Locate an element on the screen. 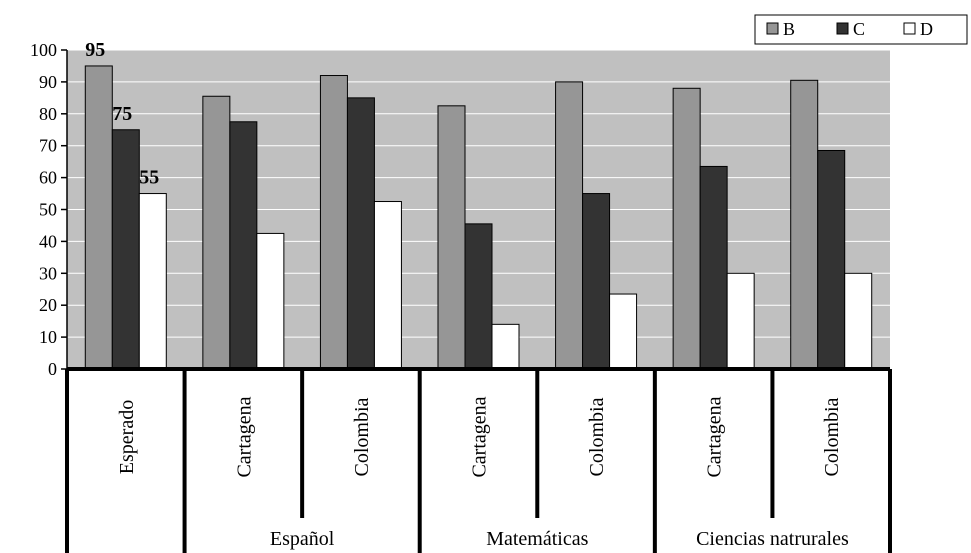 This screenshot has width=971, height=553. data-label: 55 is located at coordinates (149, 178).